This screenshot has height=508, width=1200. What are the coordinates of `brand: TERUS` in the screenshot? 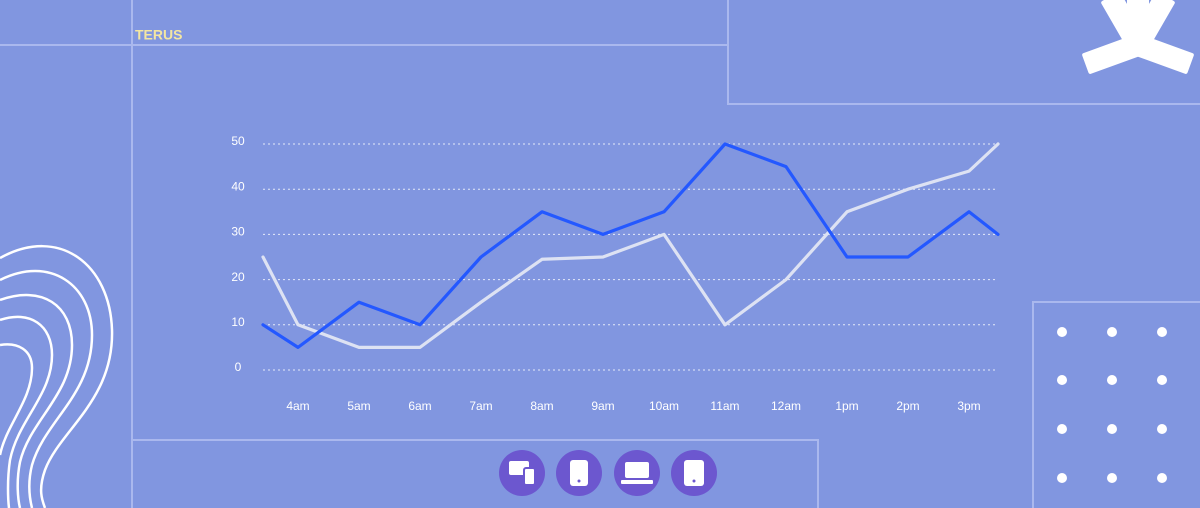 It's located at (158, 35).